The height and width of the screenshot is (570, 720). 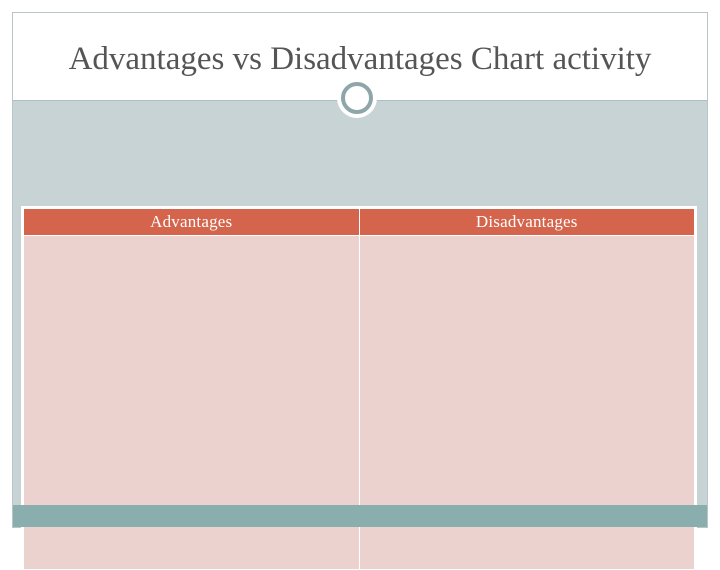 What do you see at coordinates (191, 222) in the screenshot?
I see `column-header-advantages: Advantages` at bounding box center [191, 222].